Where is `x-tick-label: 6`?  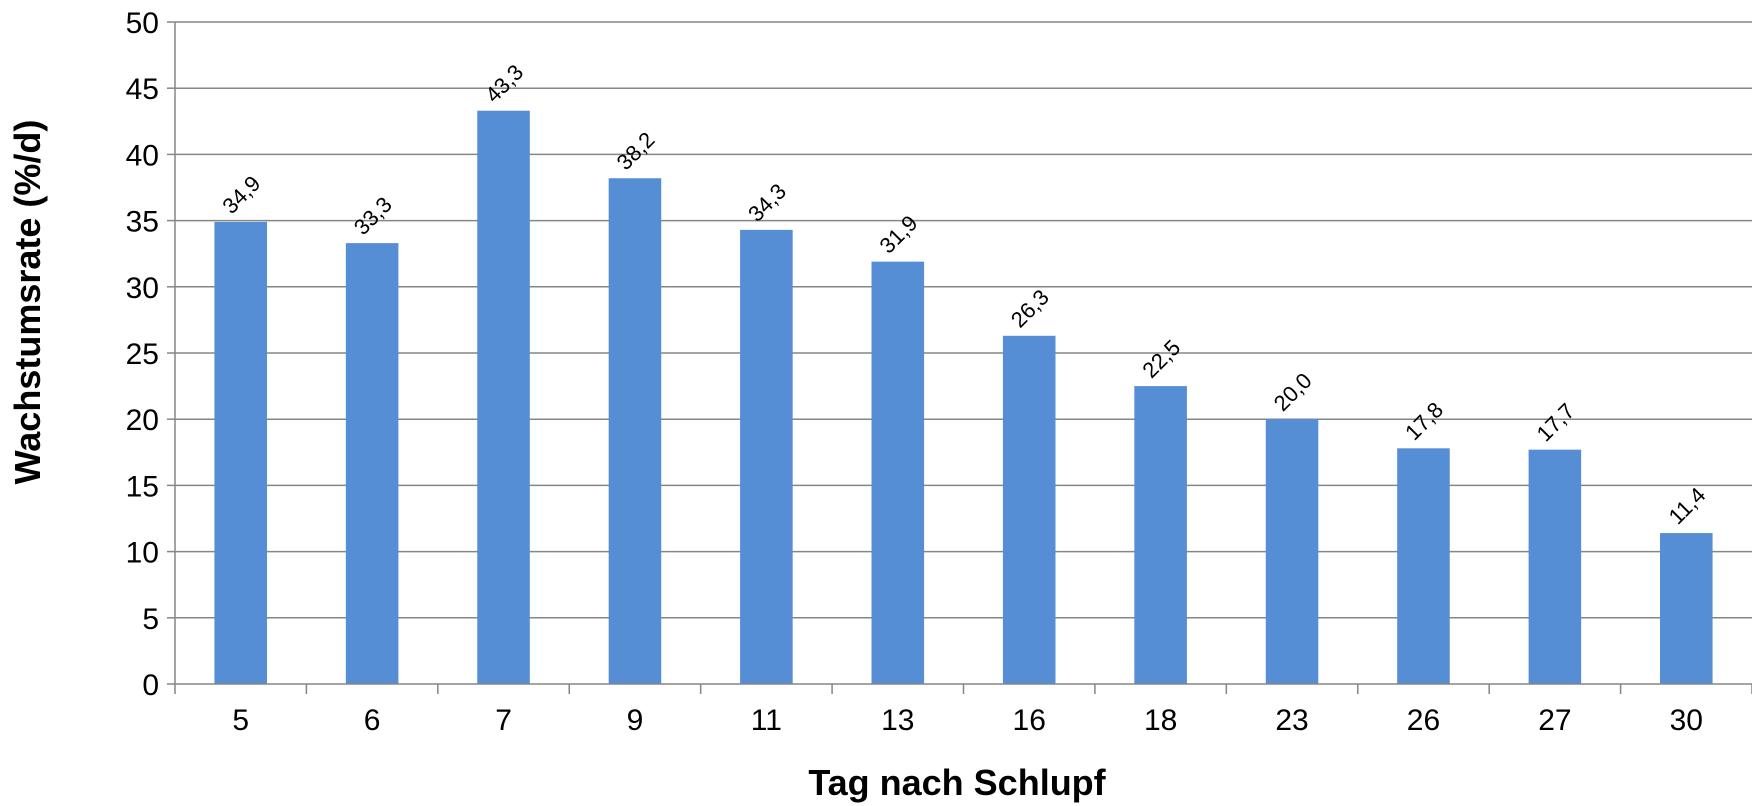 x-tick-label: 6 is located at coordinates (372, 720).